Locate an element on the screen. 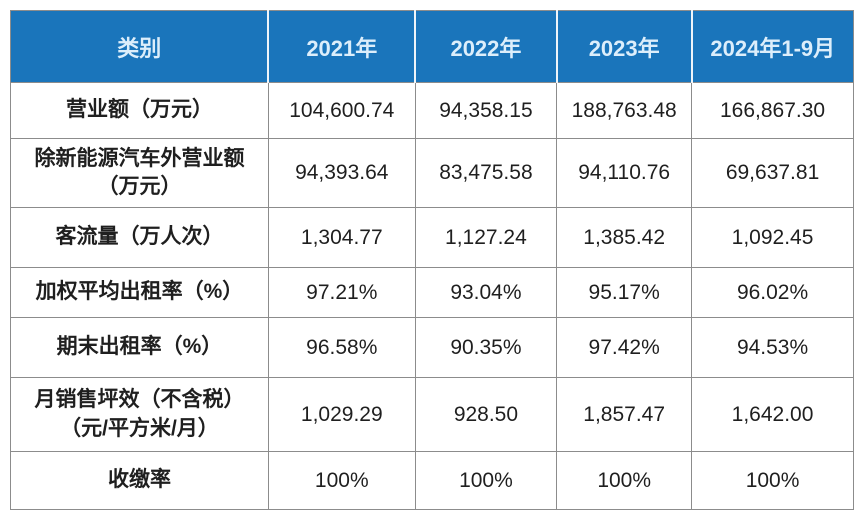 This screenshot has width=865, height=520. table-row-period-end-occupancy: 期末出租率（%） 96.58% 90.35% 97.42% 94.53% is located at coordinates (432, 347).